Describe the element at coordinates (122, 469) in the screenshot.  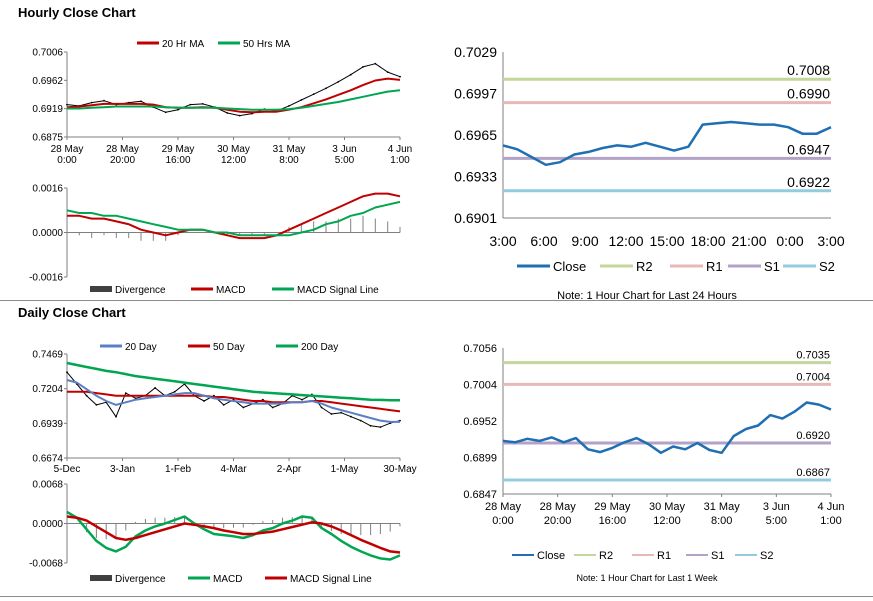
I see `daily-price-x-tick-label: 3-Jan` at that location.